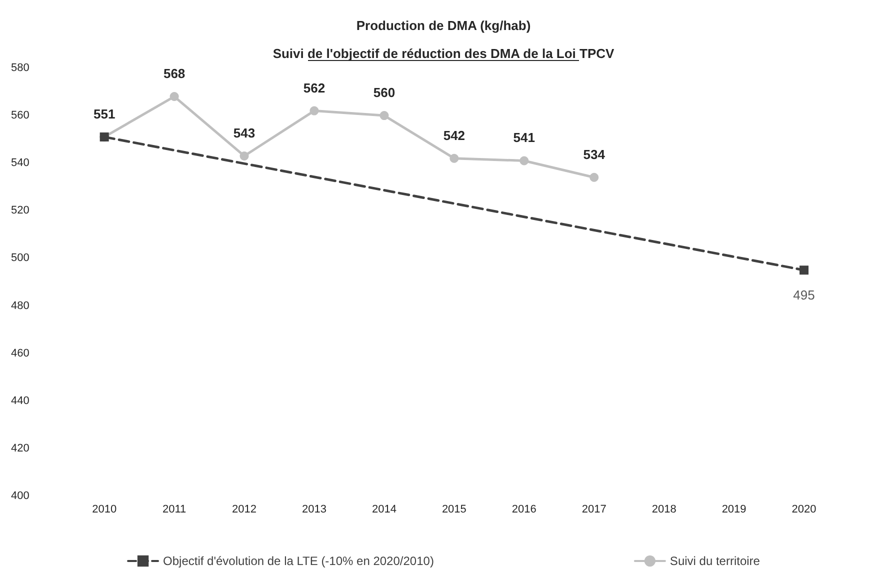 The image size is (887, 584). Describe the element at coordinates (664, 510) in the screenshot. I see `x-tick-label: 2018` at that location.